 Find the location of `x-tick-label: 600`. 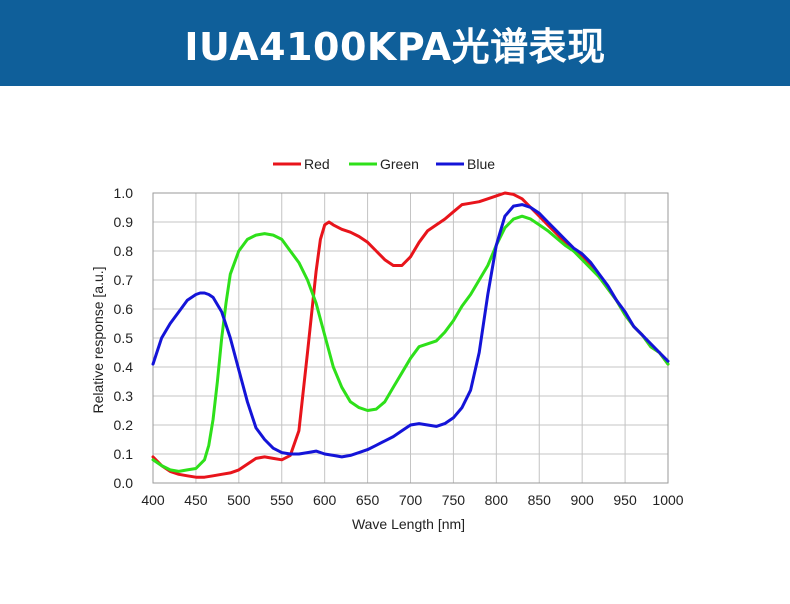

x-tick-label: 600 is located at coordinates (325, 500).